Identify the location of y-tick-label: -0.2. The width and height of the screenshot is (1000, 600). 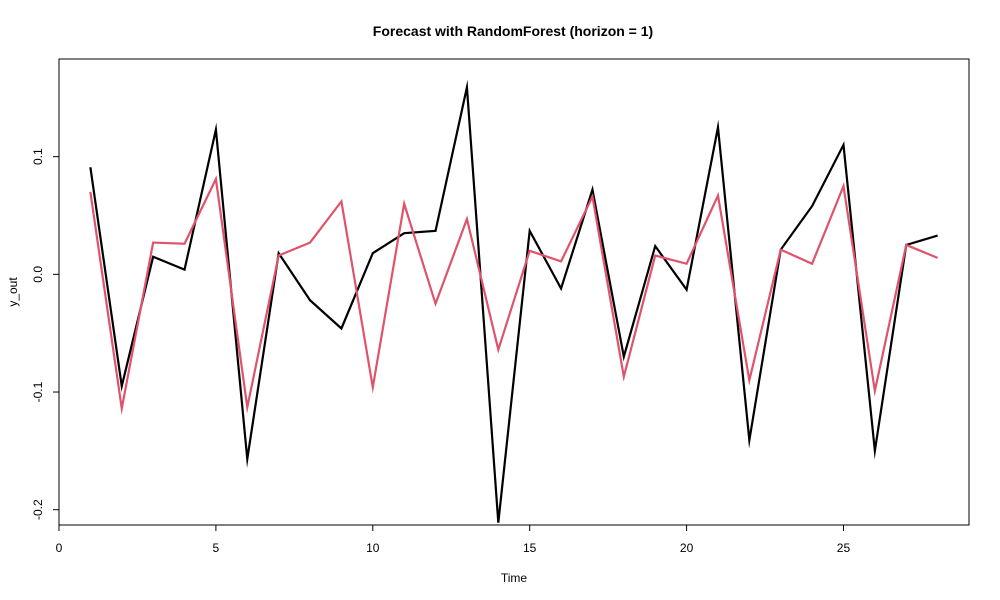
(38, 509).